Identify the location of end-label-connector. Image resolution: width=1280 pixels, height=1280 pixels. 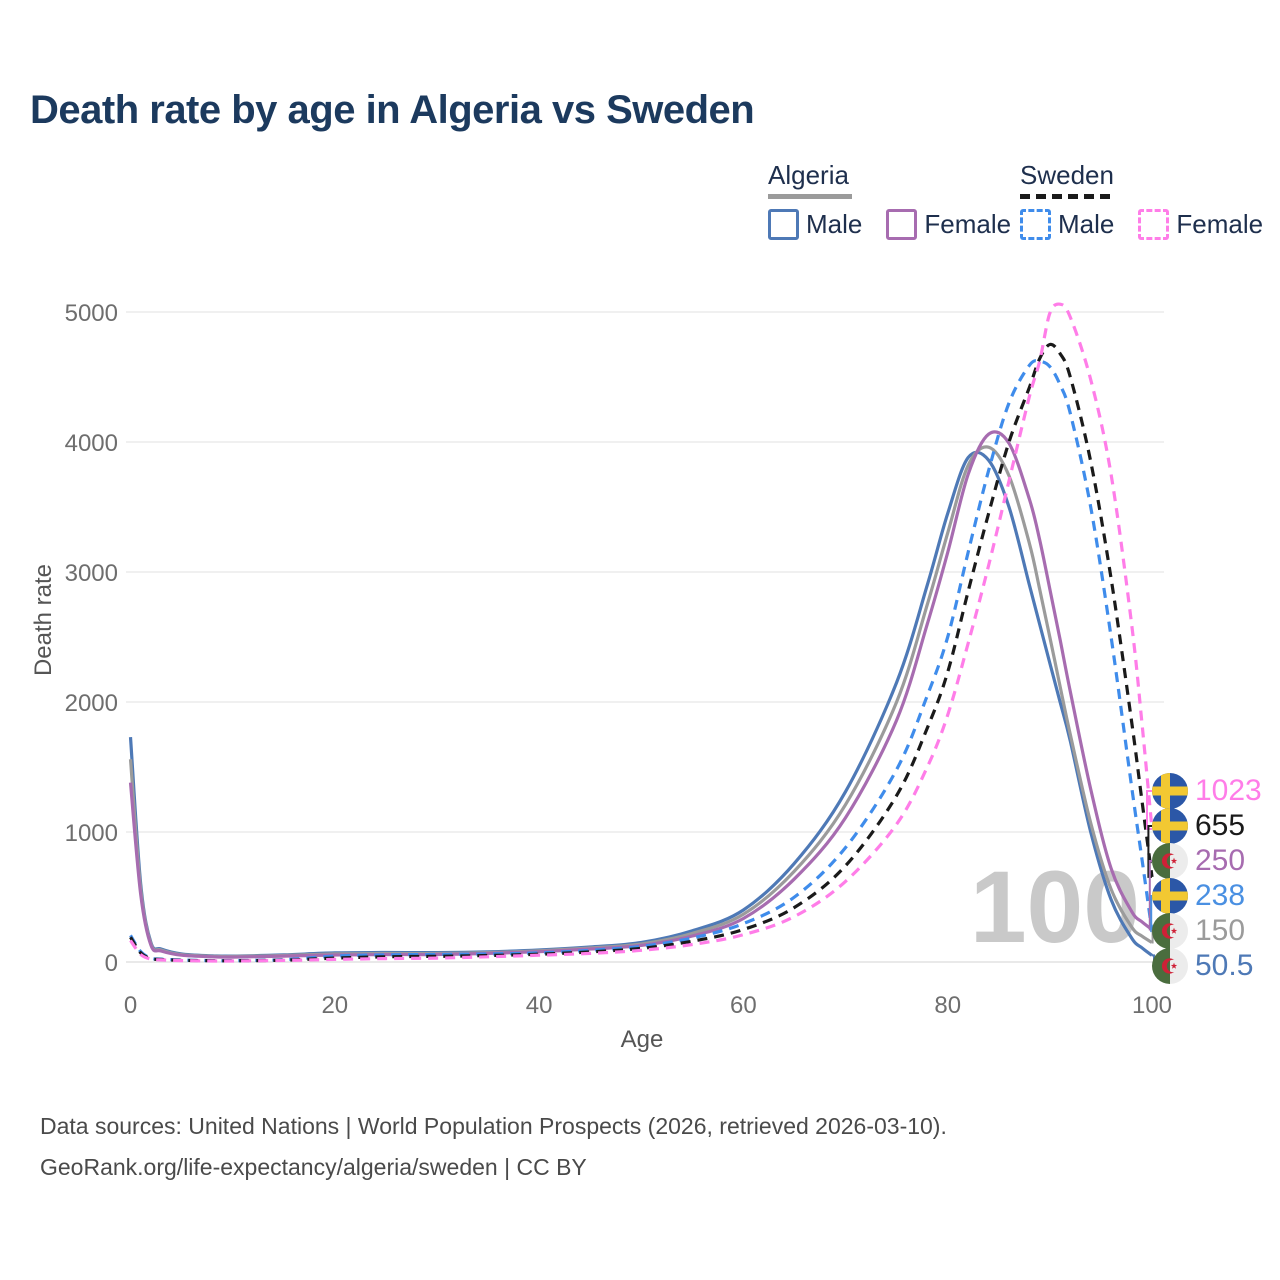
(1151, 810).